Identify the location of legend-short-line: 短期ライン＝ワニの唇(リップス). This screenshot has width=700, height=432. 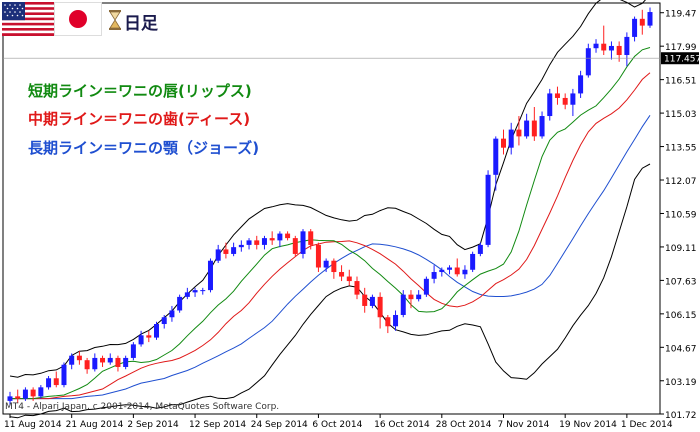
(140, 91).